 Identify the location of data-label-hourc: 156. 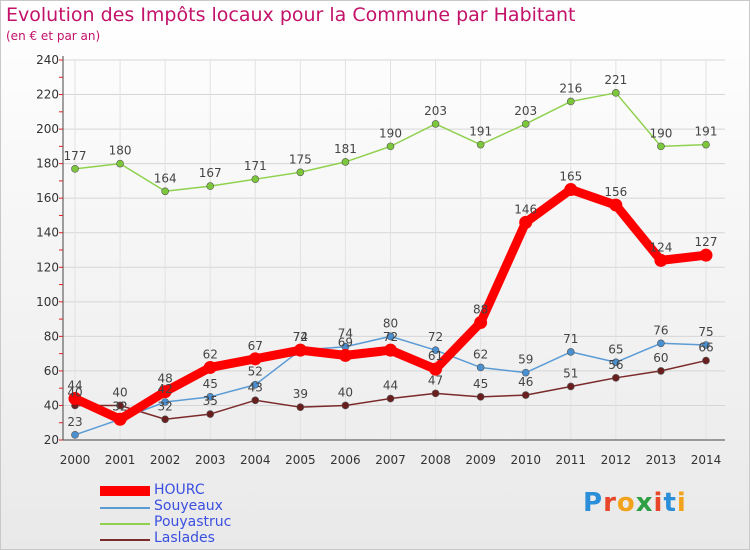
(615, 192).